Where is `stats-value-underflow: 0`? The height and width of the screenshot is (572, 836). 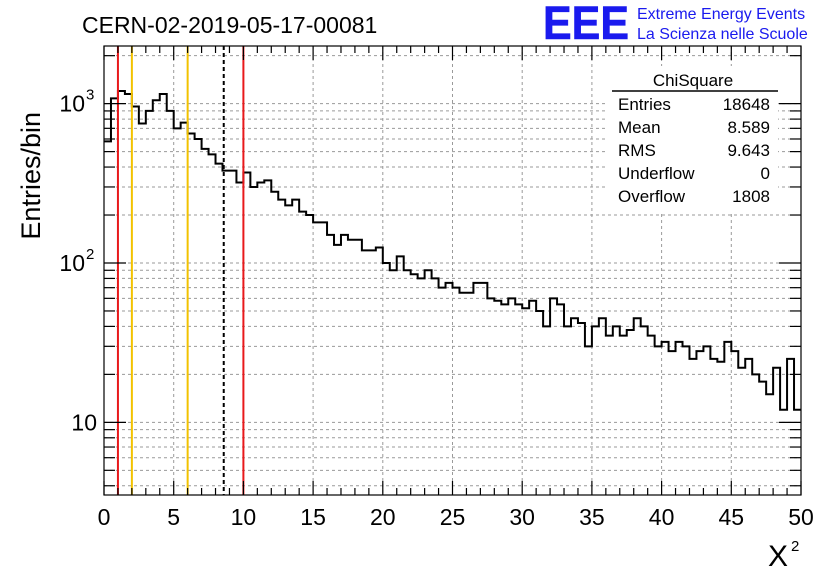
stats-value-underflow: 0 is located at coordinates (765, 173).